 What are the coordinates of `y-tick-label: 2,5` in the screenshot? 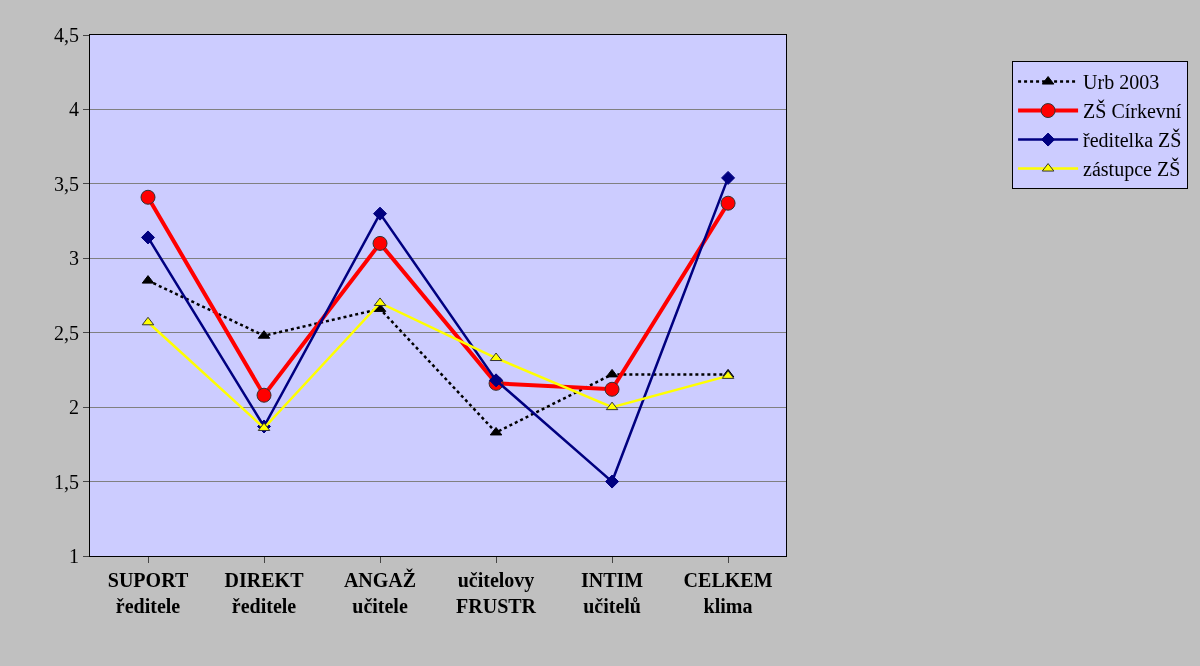 It's located at (66, 332).